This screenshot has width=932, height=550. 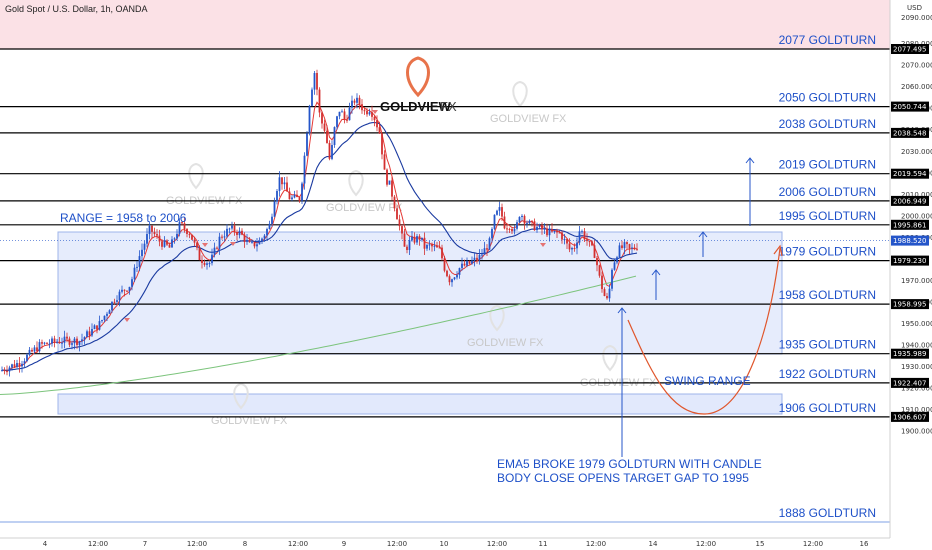 I want to click on x-tick-label: 7, so click(x=145, y=544).